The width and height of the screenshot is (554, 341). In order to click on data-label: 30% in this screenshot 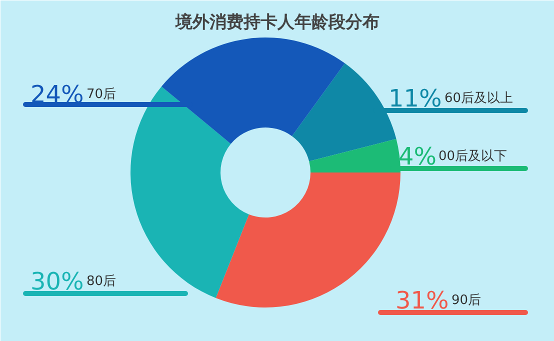, I will do `click(57, 282)`.